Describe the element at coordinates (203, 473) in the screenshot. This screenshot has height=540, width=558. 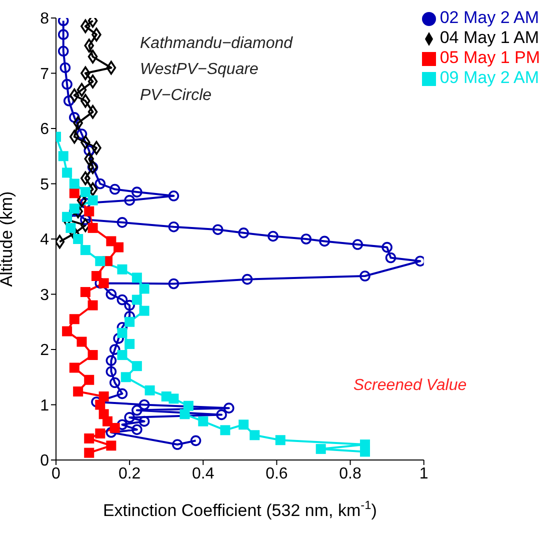
I see `x-tick-label: 0.4` at that location.